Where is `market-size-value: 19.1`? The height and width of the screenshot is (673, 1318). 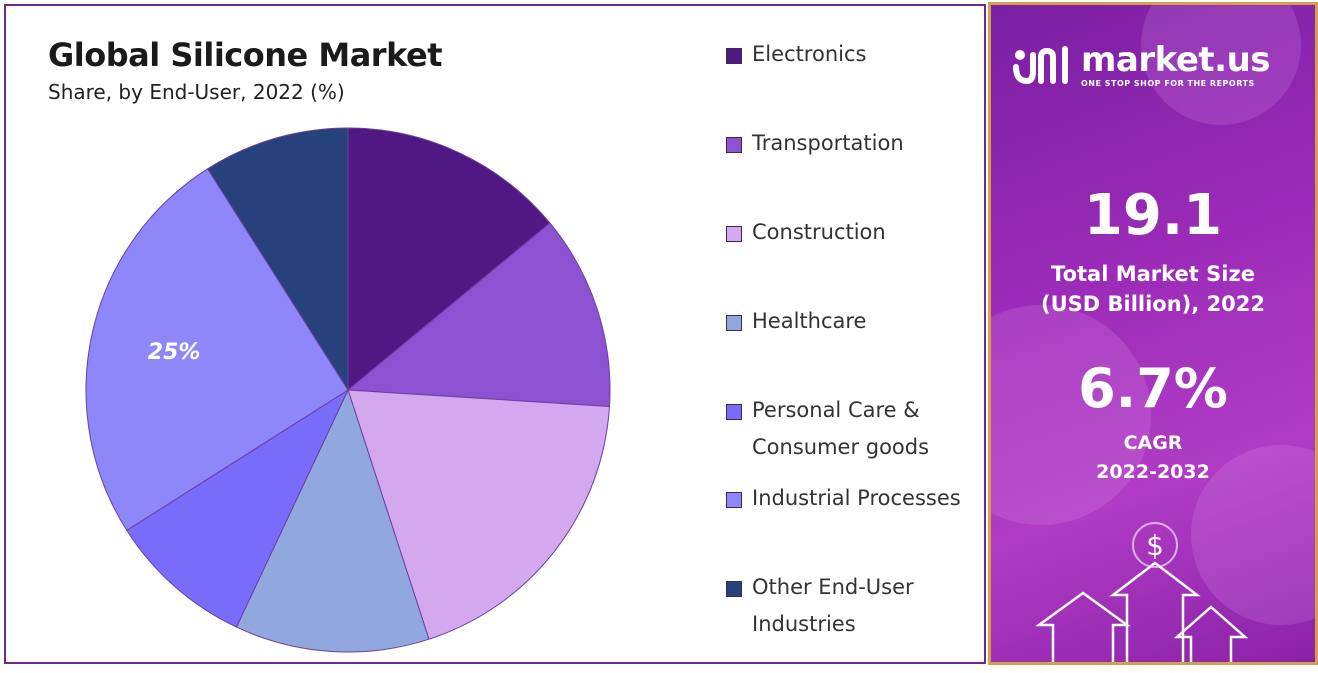
market-size-value: 19.1 is located at coordinates (1153, 215).